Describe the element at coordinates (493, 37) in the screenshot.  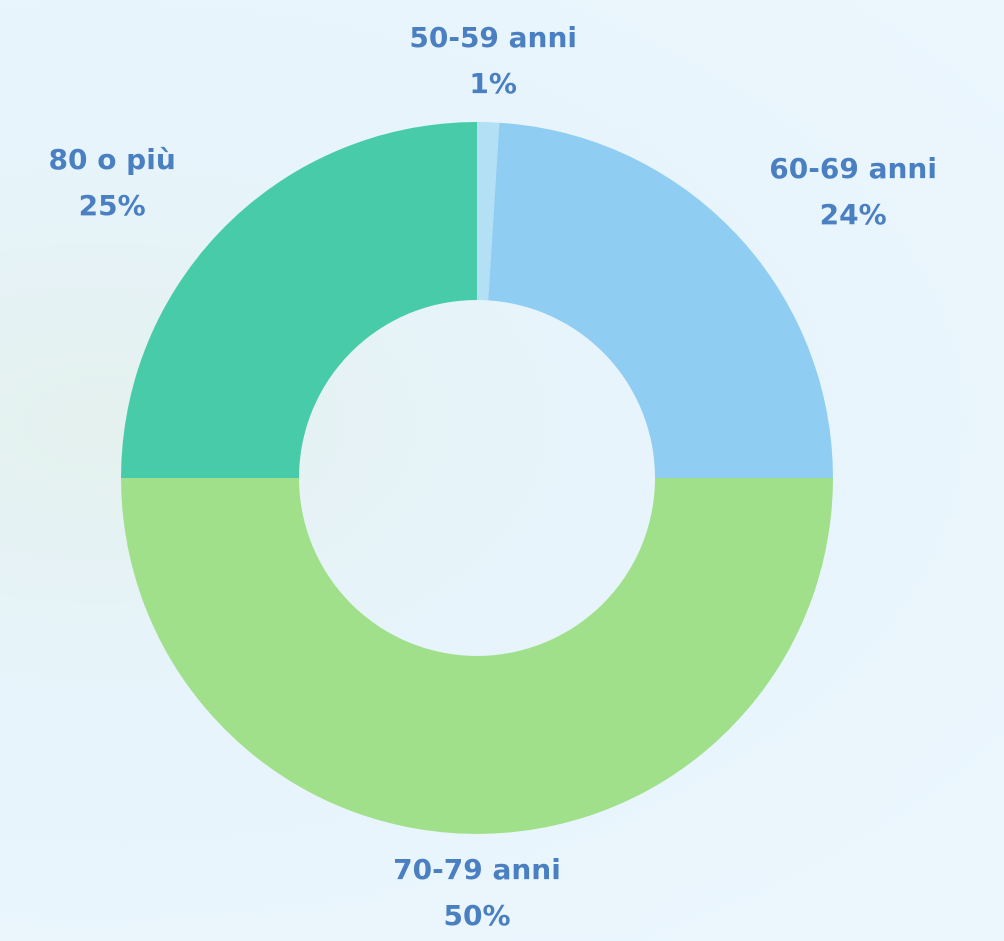
I see `slice-label: 50-59 anni` at that location.